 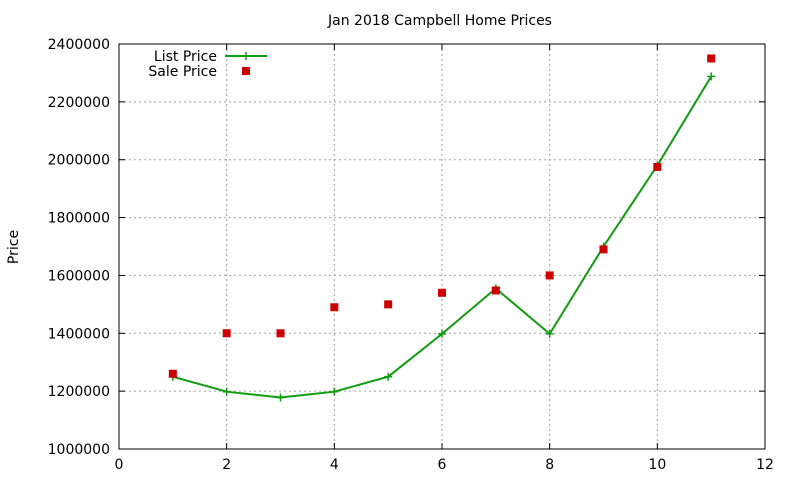 What do you see at coordinates (226, 465) in the screenshot?
I see `x-tick-label: 2` at bounding box center [226, 465].